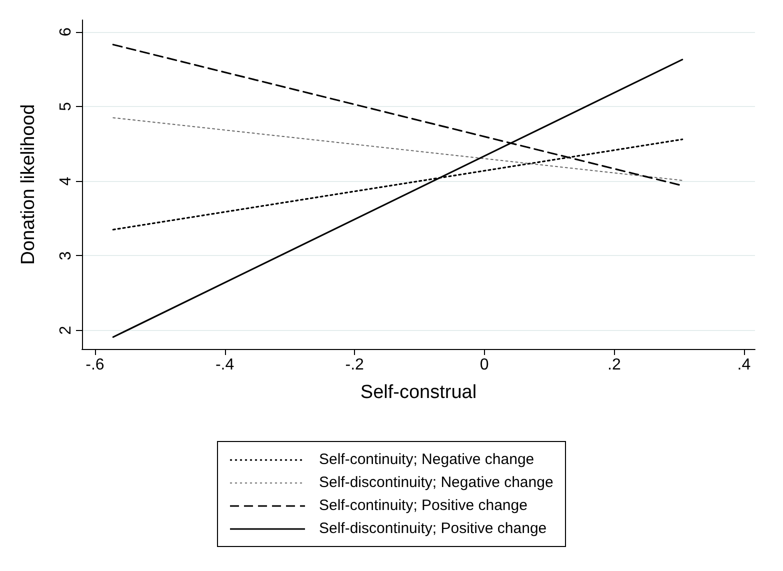  What do you see at coordinates (744, 365) in the screenshot?
I see `x-tick-label: .4` at bounding box center [744, 365].